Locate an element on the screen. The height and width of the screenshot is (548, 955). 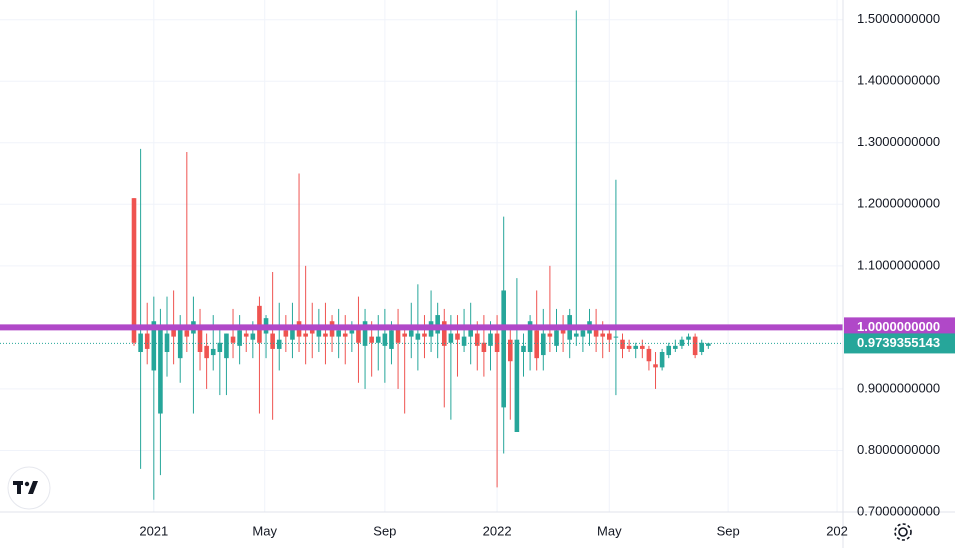
y-tick-label: 1.4000000000 is located at coordinates (898, 80).